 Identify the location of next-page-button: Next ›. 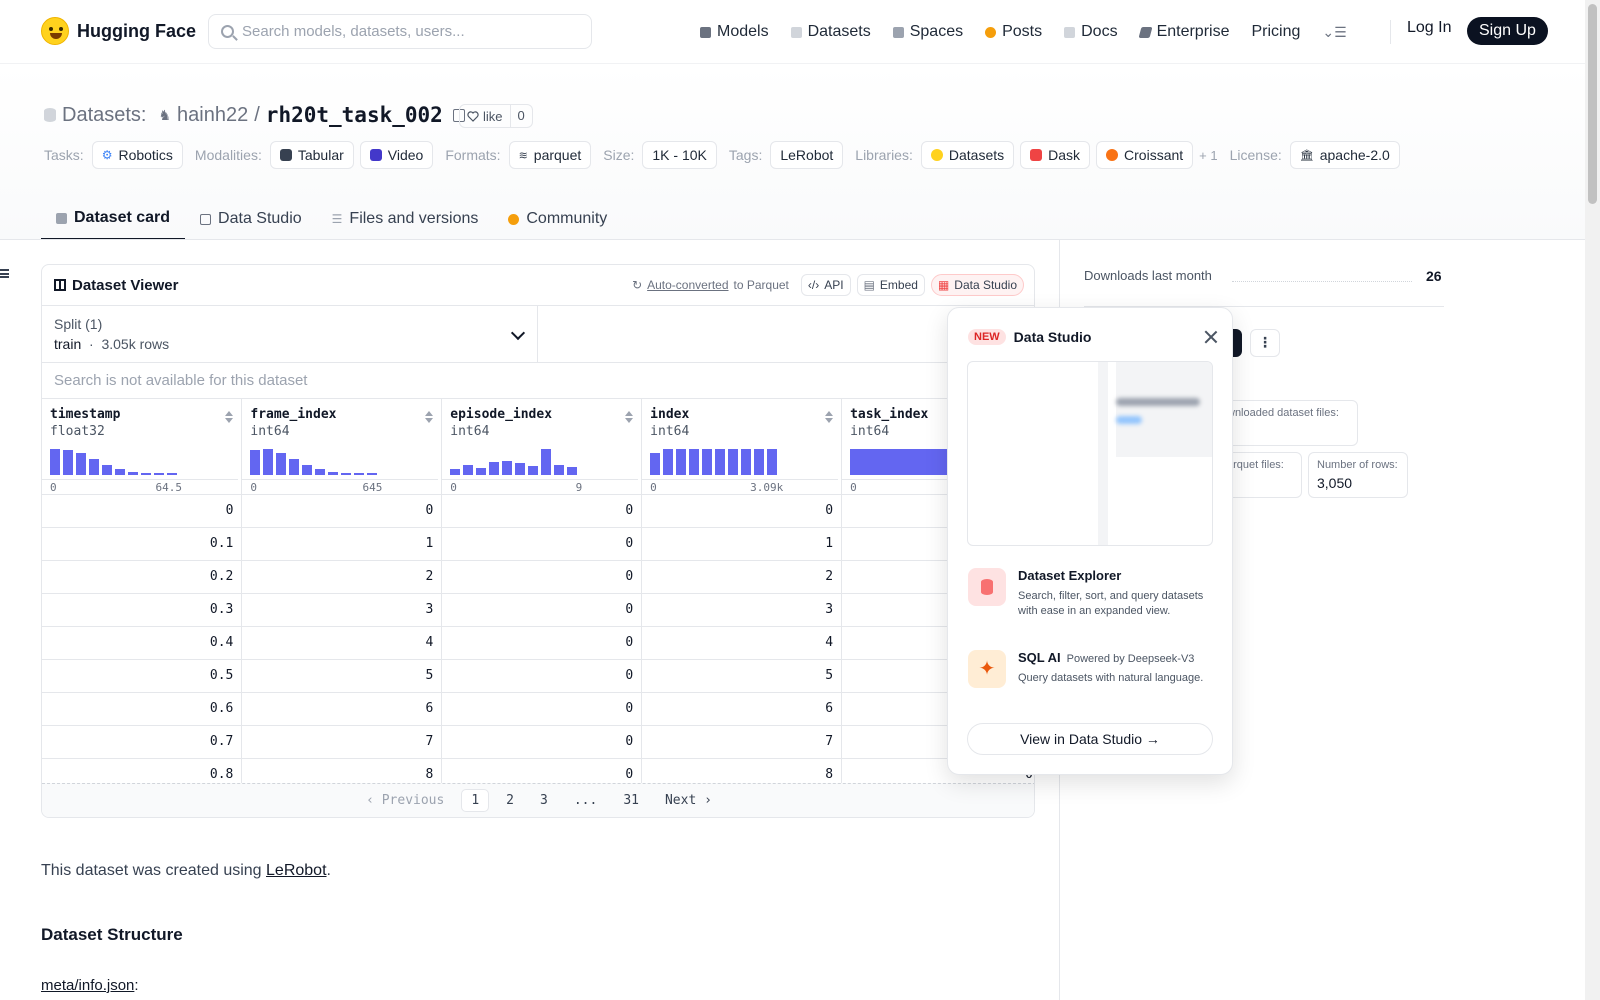
(688, 800).